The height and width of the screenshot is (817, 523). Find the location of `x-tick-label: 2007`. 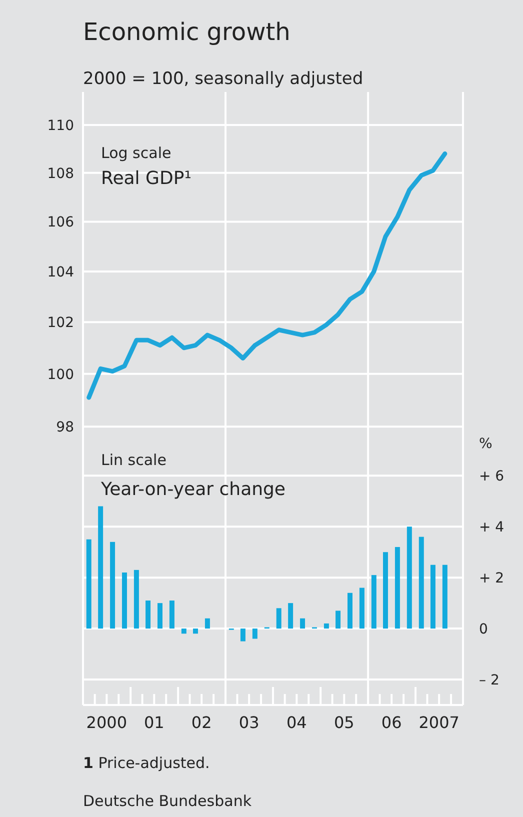

x-tick-label: 2007 is located at coordinates (439, 722).